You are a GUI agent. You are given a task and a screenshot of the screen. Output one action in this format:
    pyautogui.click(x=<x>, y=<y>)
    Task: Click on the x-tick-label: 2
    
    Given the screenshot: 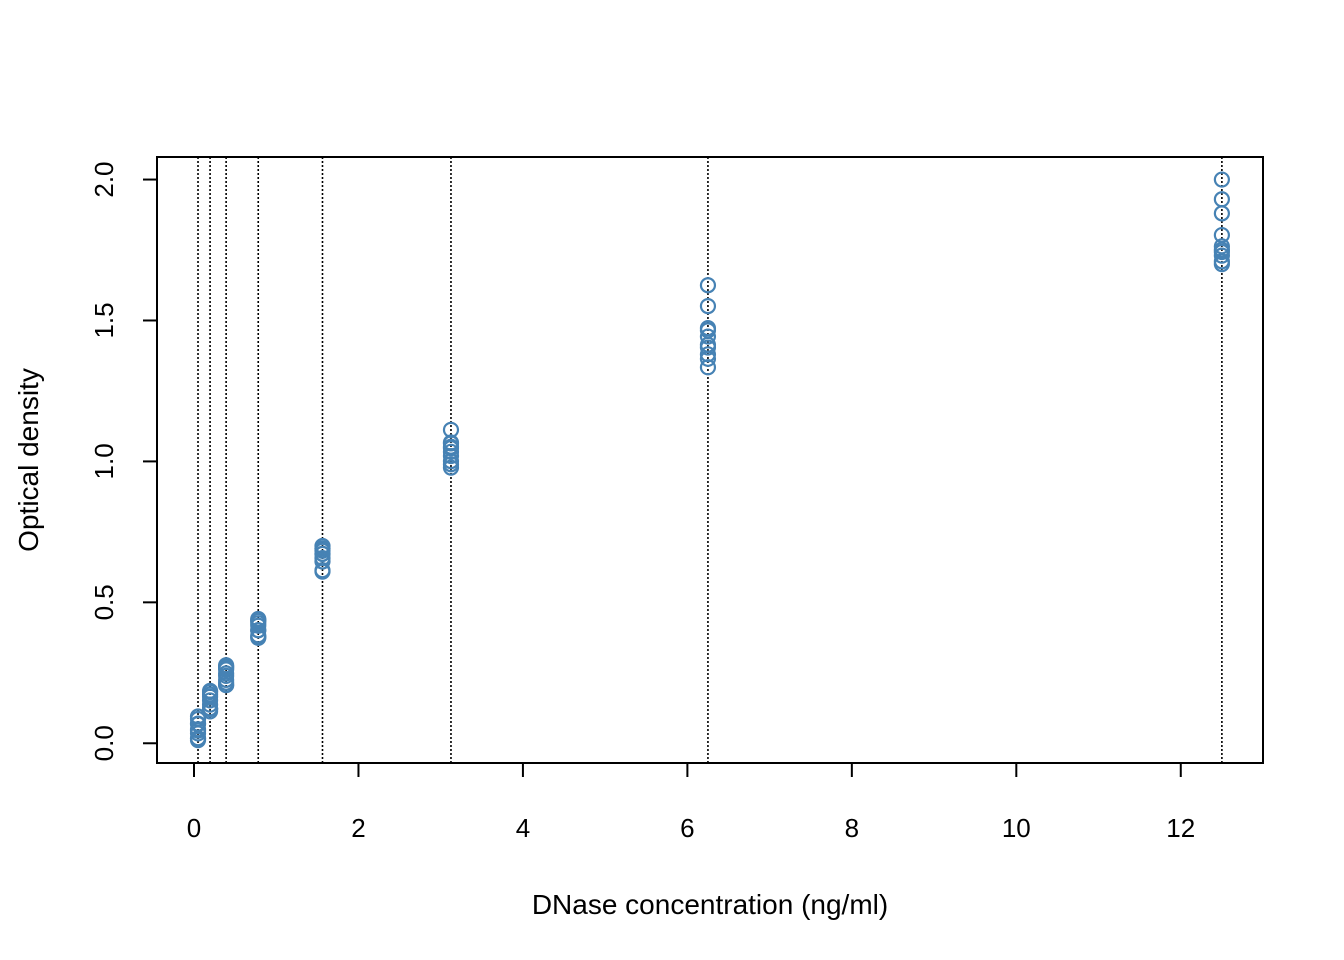 What is the action you would take?
    pyautogui.click(x=358, y=828)
    